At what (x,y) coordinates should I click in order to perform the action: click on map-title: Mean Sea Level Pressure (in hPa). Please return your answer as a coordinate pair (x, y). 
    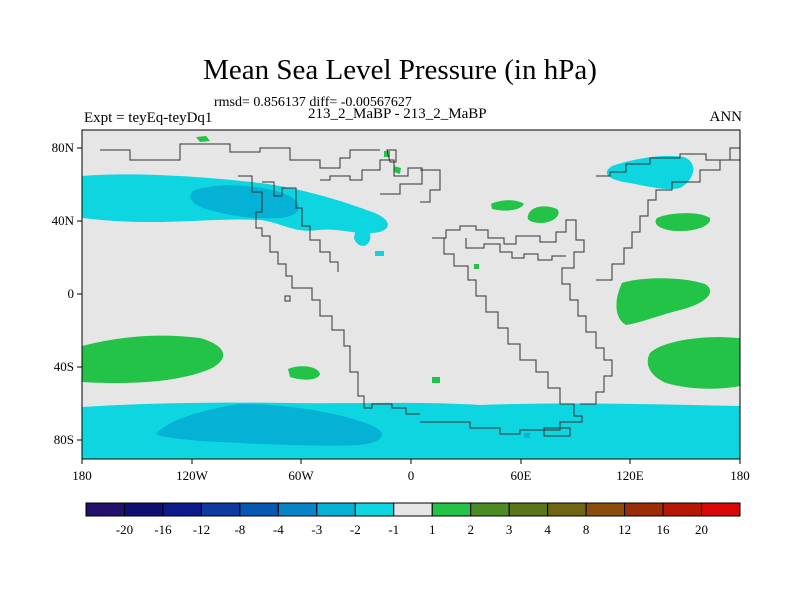
    Looking at the image, I should click on (400, 70).